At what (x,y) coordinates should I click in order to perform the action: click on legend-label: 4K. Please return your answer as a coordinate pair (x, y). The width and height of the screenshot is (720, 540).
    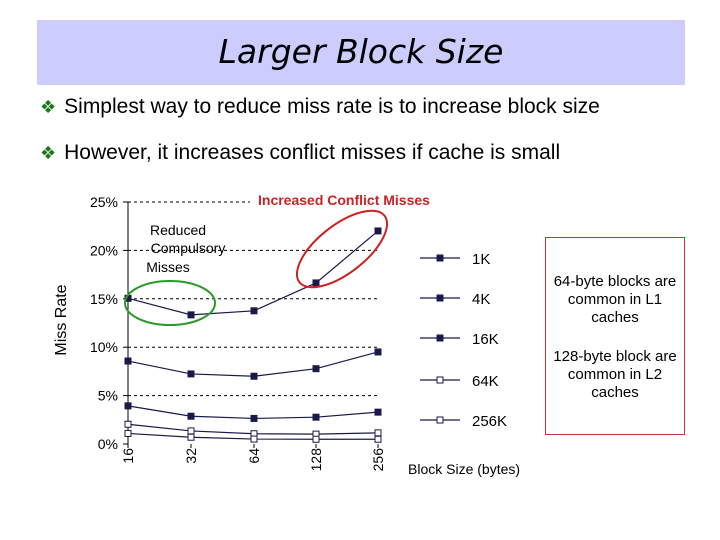
    Looking at the image, I should click on (481, 299).